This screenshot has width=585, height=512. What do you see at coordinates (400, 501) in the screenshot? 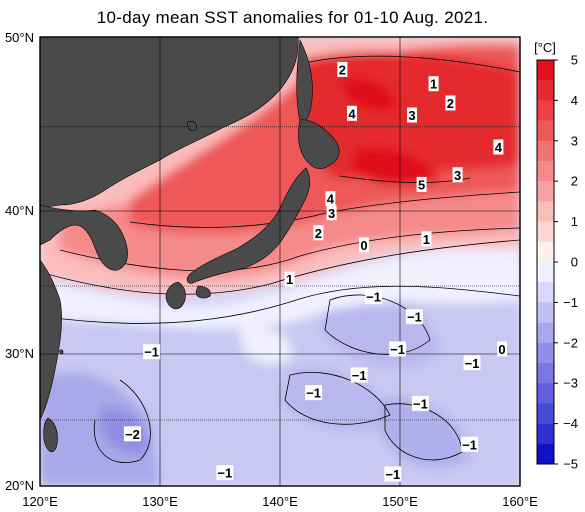
I see `lon-tick-150: 150°E` at bounding box center [400, 501].